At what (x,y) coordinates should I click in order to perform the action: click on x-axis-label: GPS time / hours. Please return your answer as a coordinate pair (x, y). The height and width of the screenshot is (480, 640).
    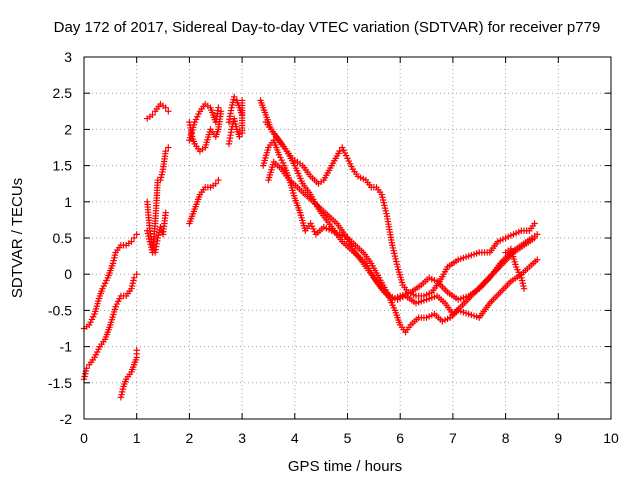
    Looking at the image, I should click on (345, 466).